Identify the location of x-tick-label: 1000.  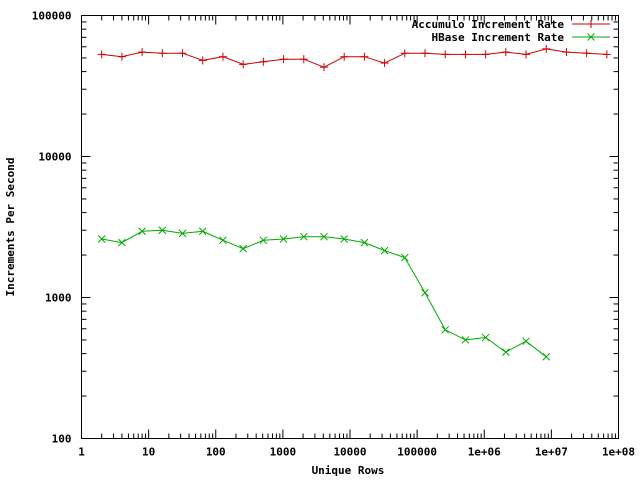
(283, 452).